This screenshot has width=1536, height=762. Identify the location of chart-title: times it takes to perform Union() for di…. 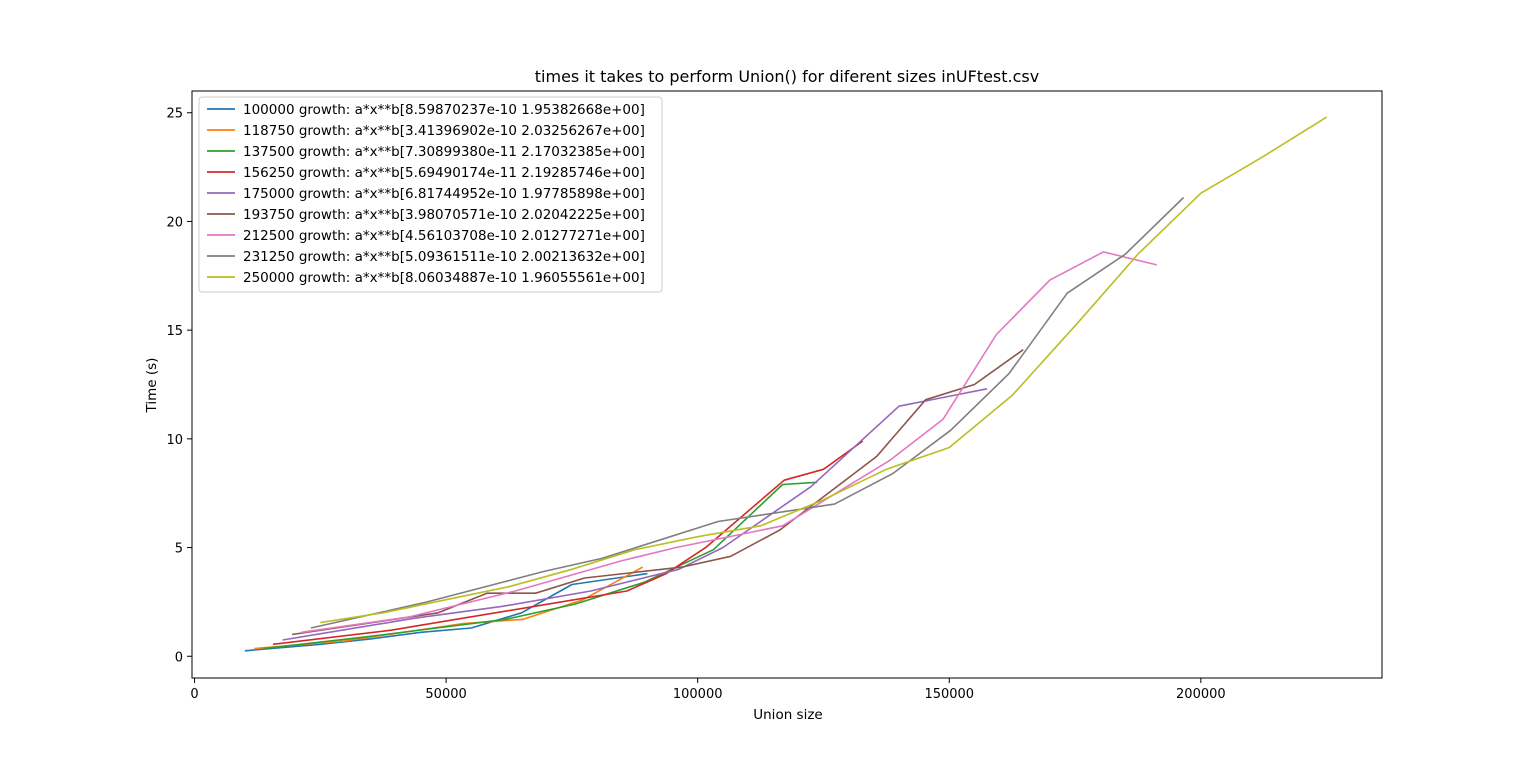
(787, 76).